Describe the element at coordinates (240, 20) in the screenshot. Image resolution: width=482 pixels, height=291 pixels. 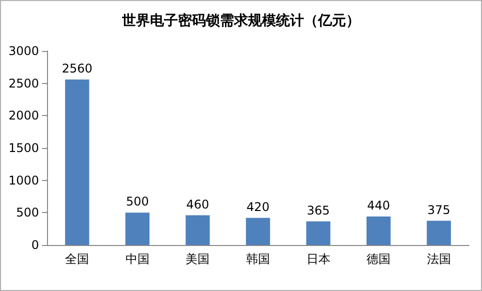
I see `chart-title: 世界电子密码锁需求规模统计（亿元）` at that location.